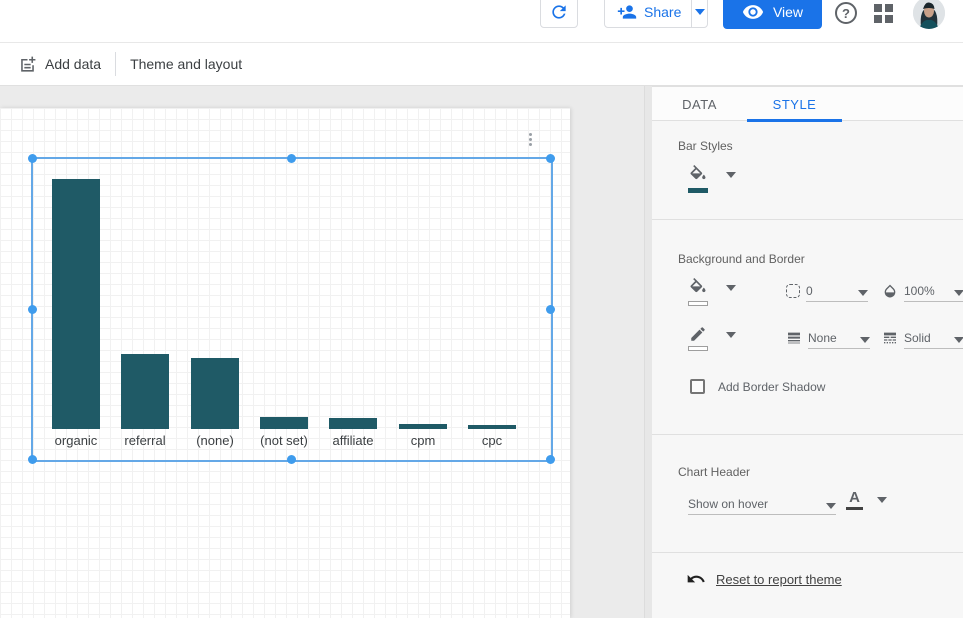 This screenshot has height=618, width=963. I want to click on eye-icon, so click(753, 12).